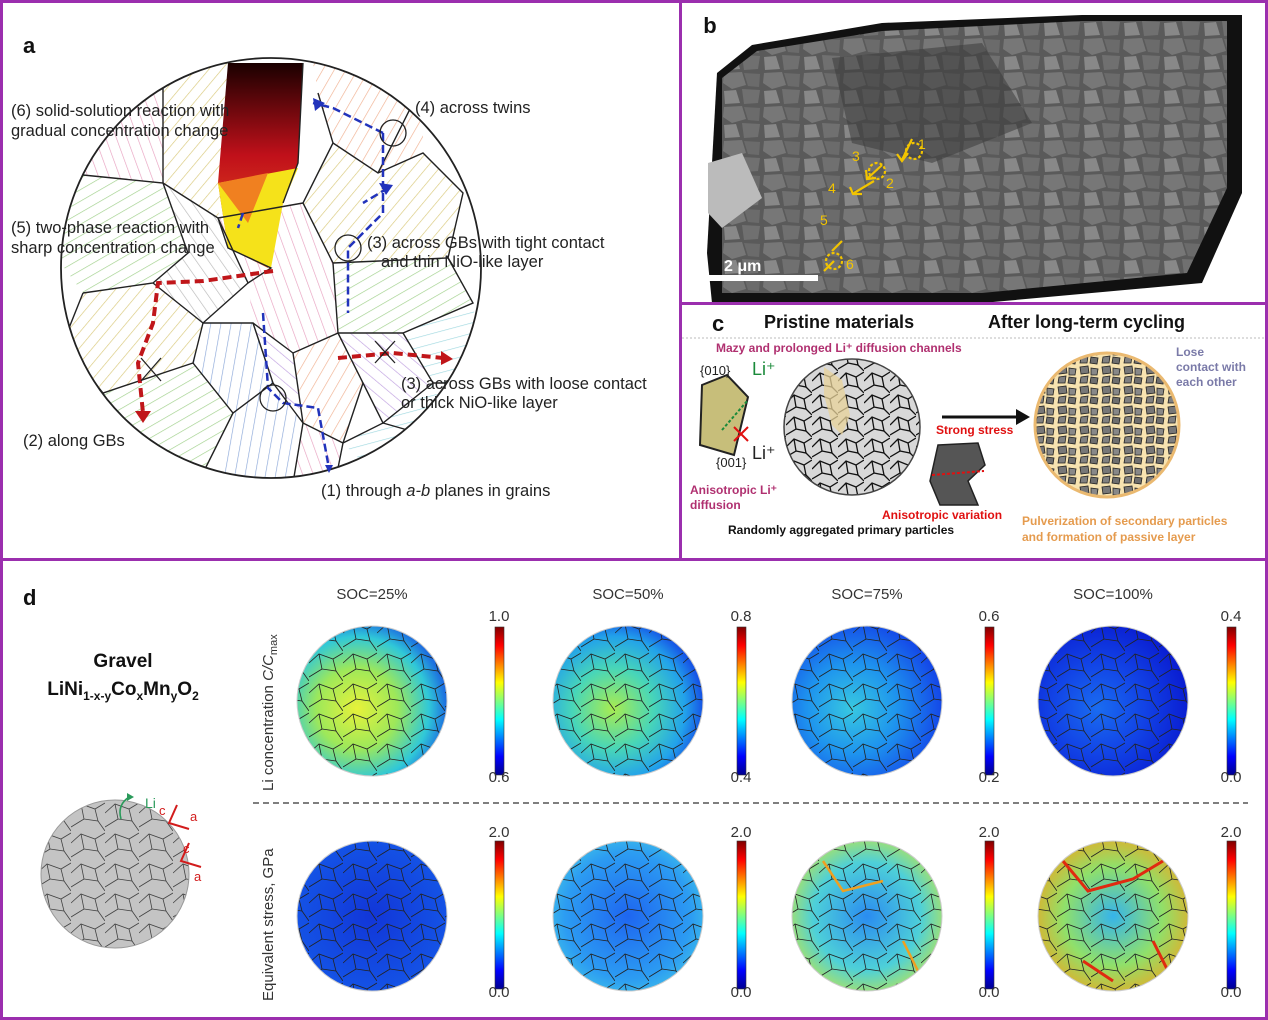 The height and width of the screenshot is (1020, 1268). What do you see at coordinates (113, 248) in the screenshot?
I see `annot-two-phase-2: sharp concentration change` at bounding box center [113, 248].